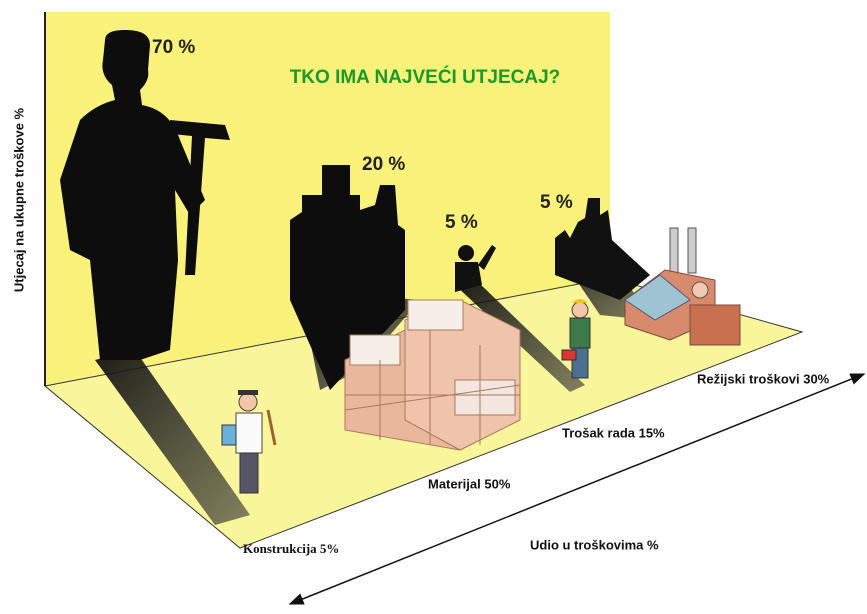 This screenshot has height=614, width=867. Describe the element at coordinates (763, 378) in the screenshot. I see `category-label: Režijski troškovi 30%` at that location.